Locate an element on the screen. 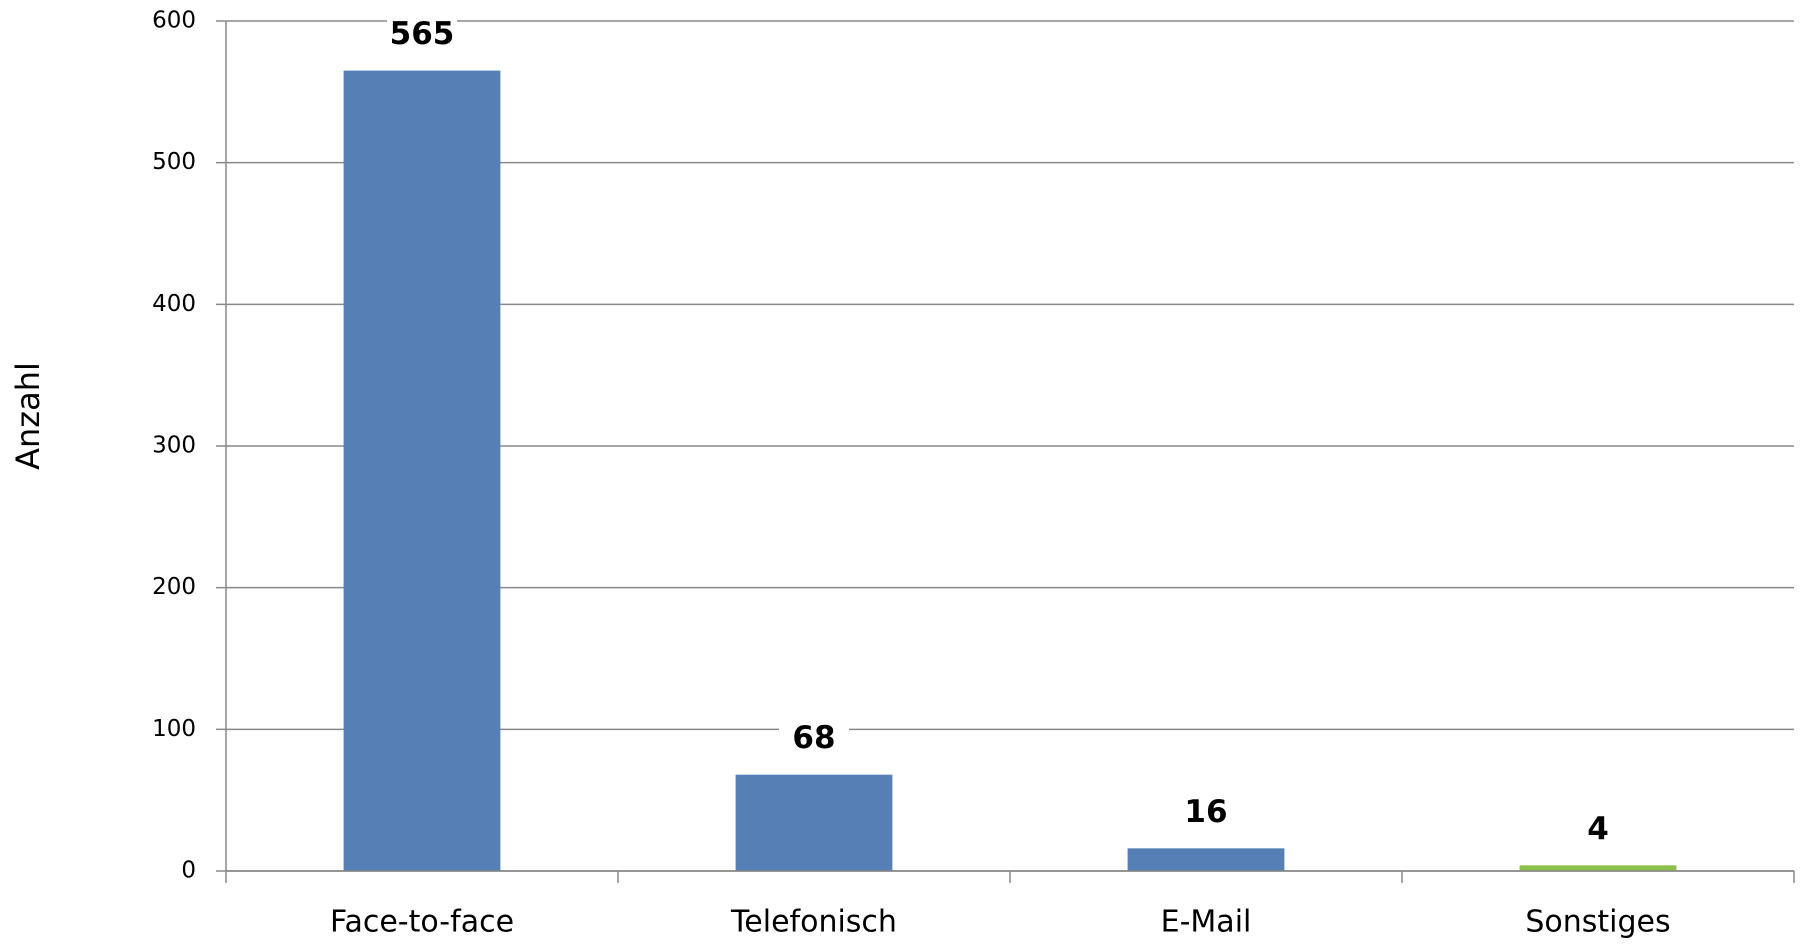 This screenshot has height=944, width=1803. x-tick-label: Telefonisch is located at coordinates (813, 922).